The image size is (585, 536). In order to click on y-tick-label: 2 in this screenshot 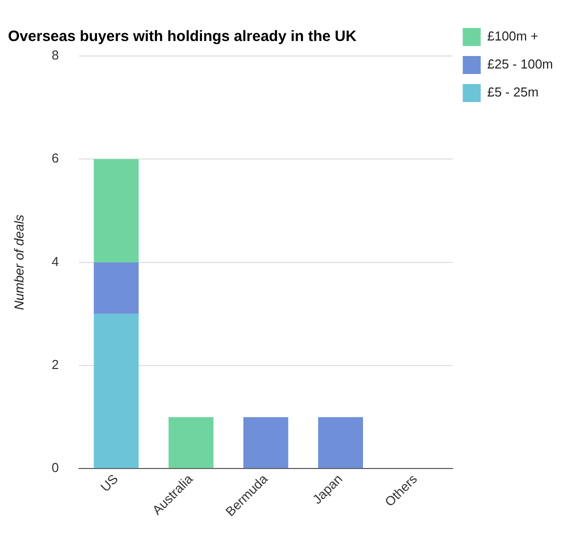, I will do `click(55, 364)`.